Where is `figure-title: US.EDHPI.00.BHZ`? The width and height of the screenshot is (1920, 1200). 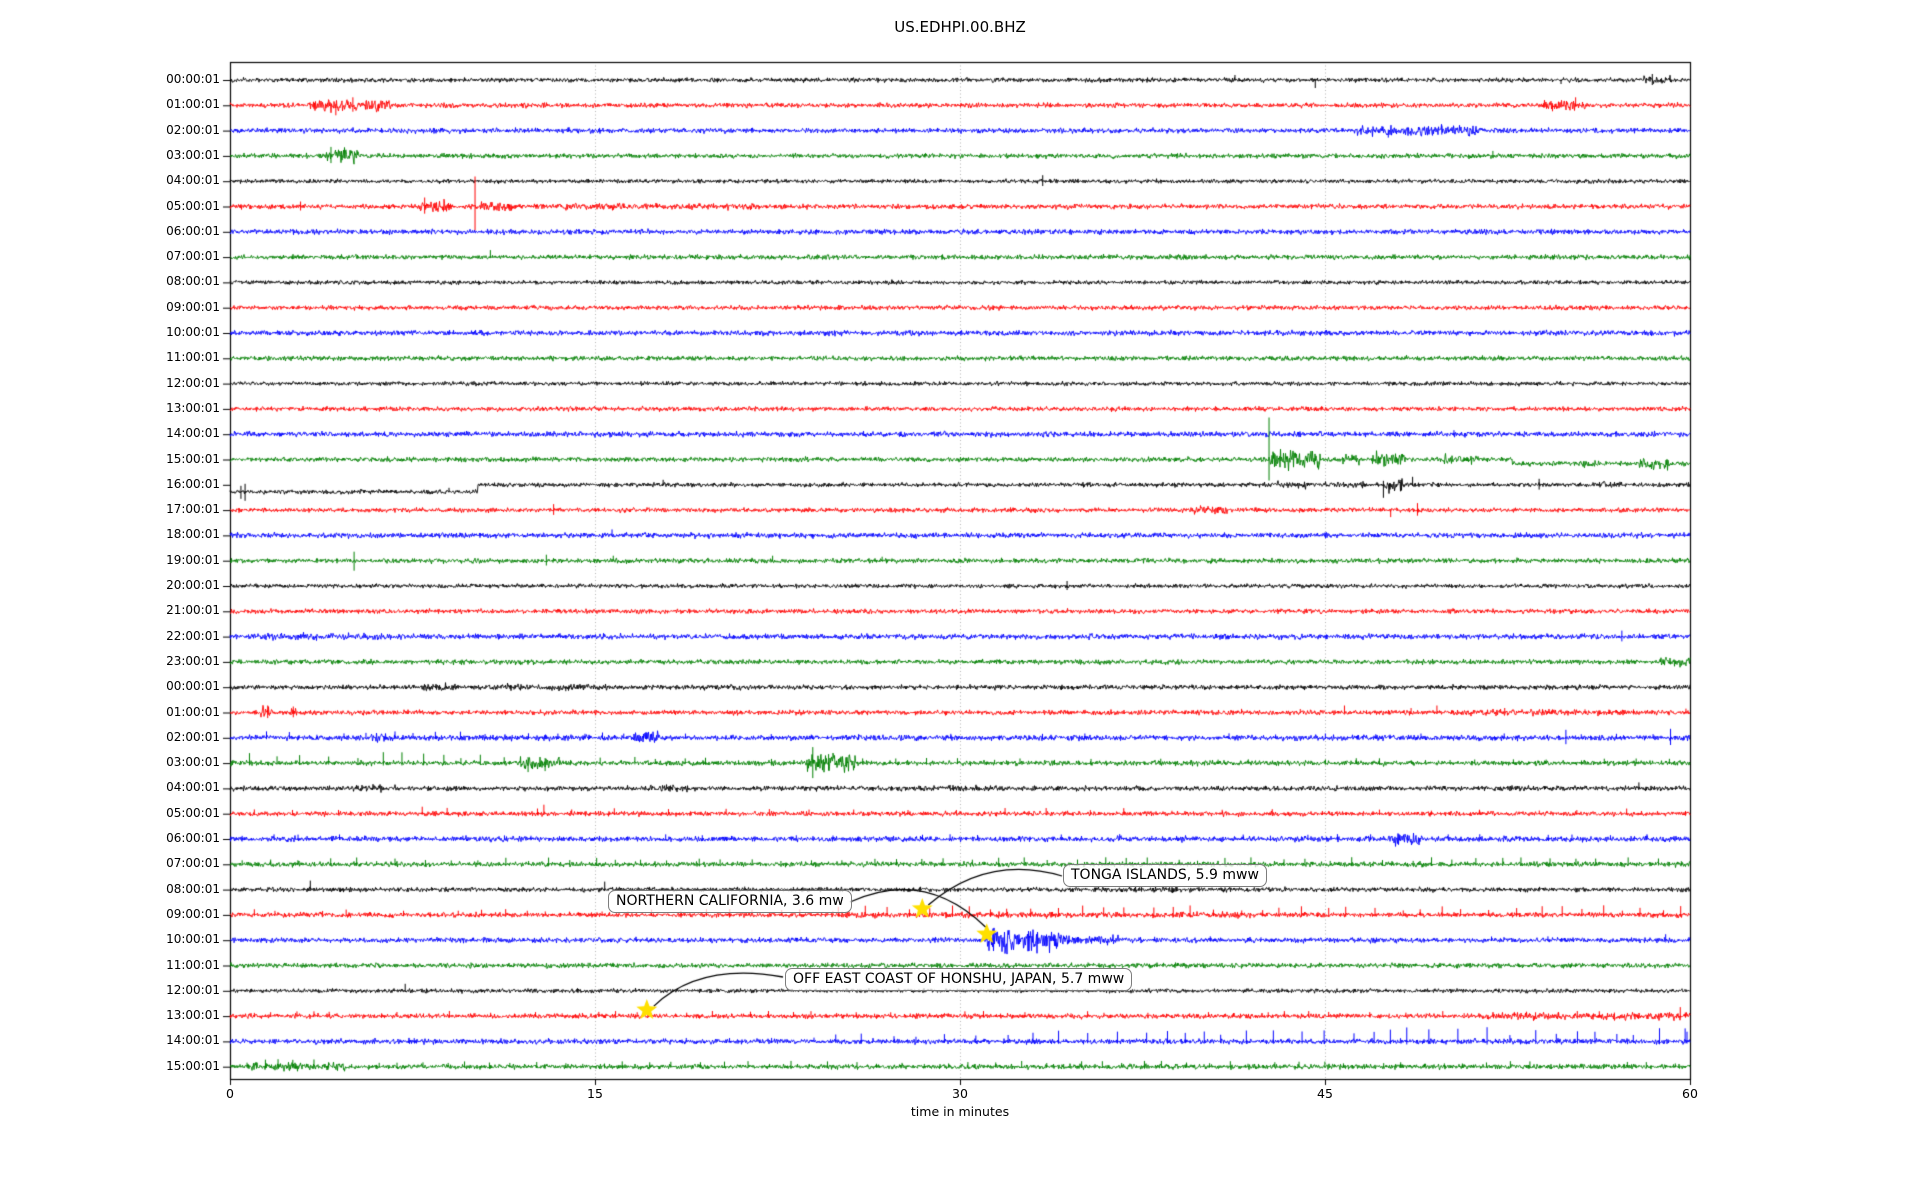 figure-title: US.EDHPI.00.BHZ is located at coordinates (960, 27).